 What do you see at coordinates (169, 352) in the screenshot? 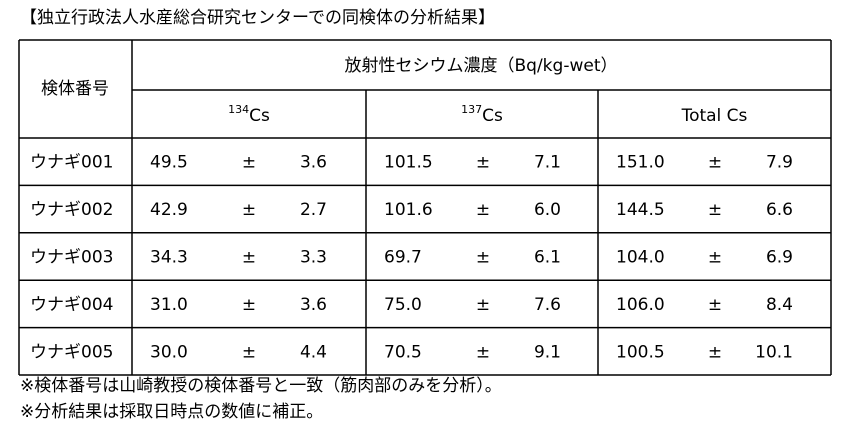
I see `value: 30.0` at bounding box center [169, 352].